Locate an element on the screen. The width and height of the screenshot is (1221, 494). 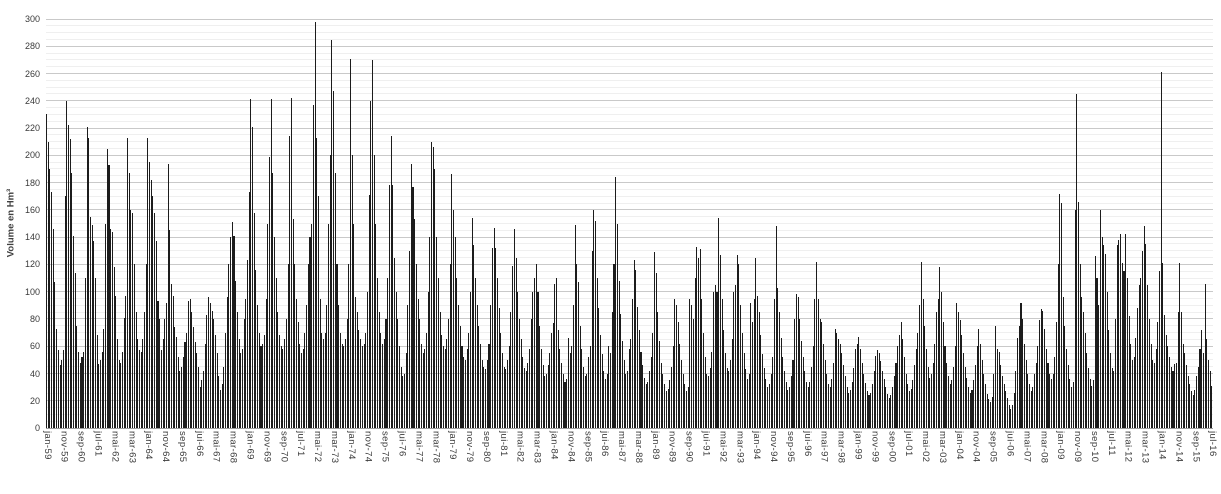
x-tick-label: jan-09 is located at coordinates (1061, 445).